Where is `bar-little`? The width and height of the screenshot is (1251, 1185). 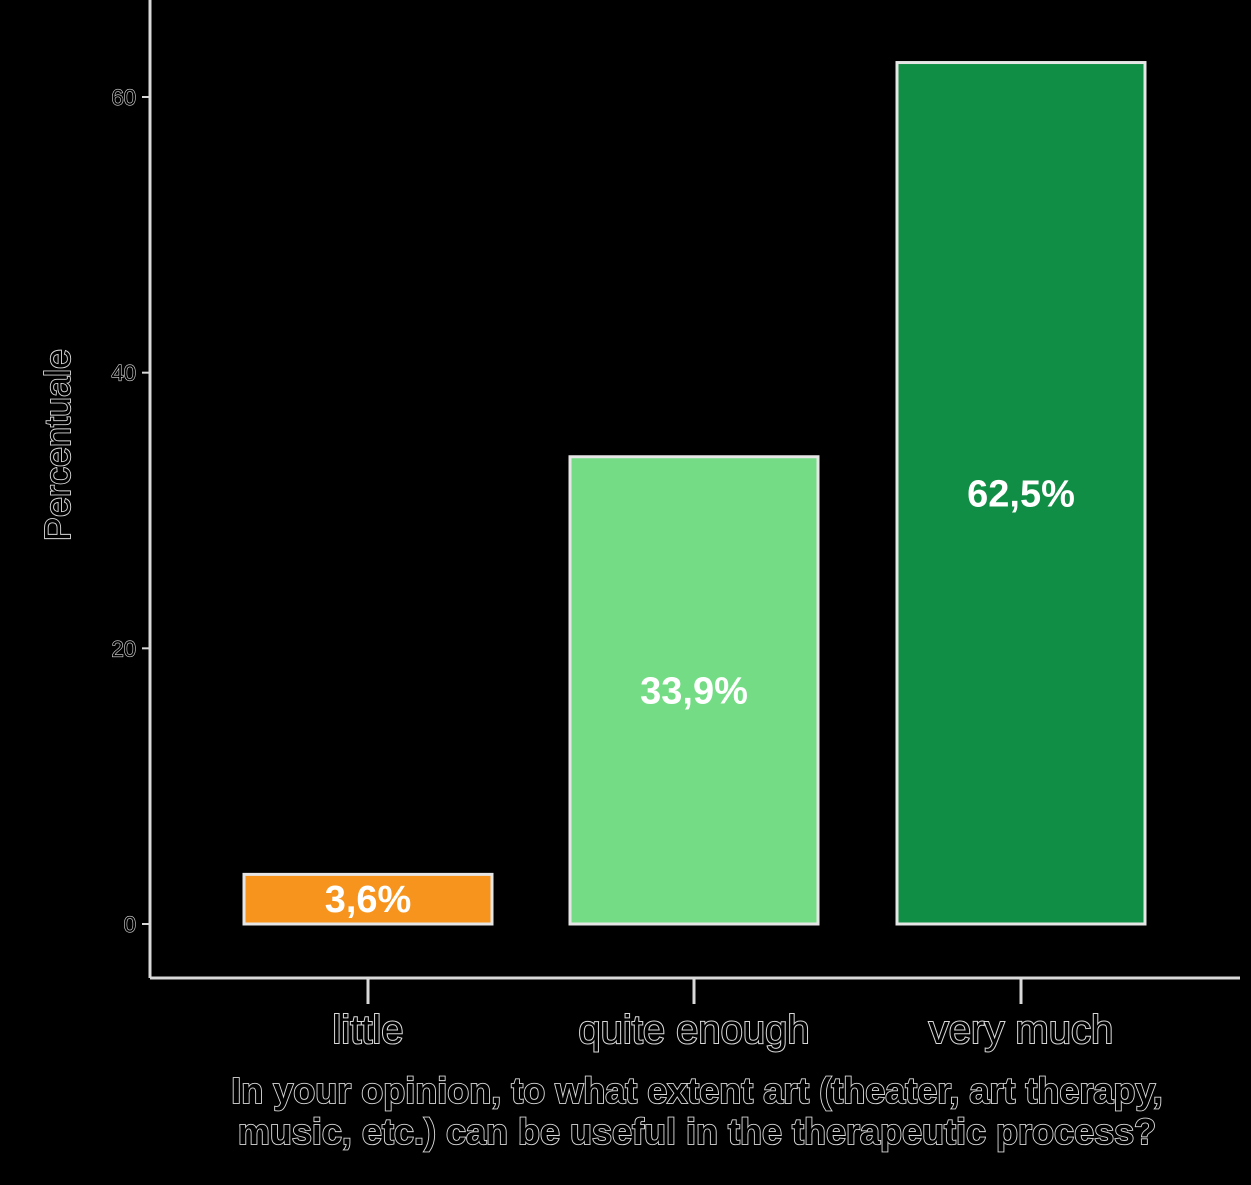 bar-little is located at coordinates (368, 899).